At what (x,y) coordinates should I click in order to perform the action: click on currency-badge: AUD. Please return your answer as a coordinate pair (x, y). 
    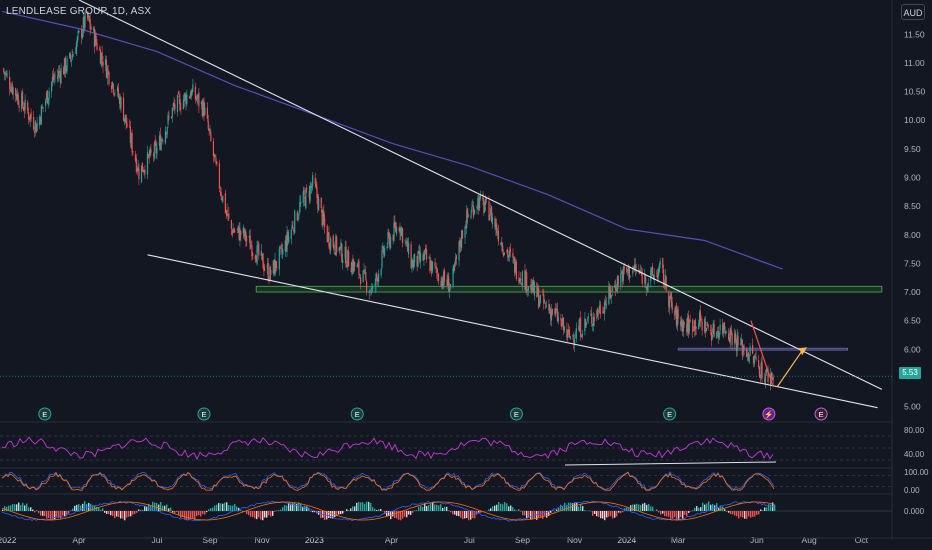
    Looking at the image, I should click on (913, 12).